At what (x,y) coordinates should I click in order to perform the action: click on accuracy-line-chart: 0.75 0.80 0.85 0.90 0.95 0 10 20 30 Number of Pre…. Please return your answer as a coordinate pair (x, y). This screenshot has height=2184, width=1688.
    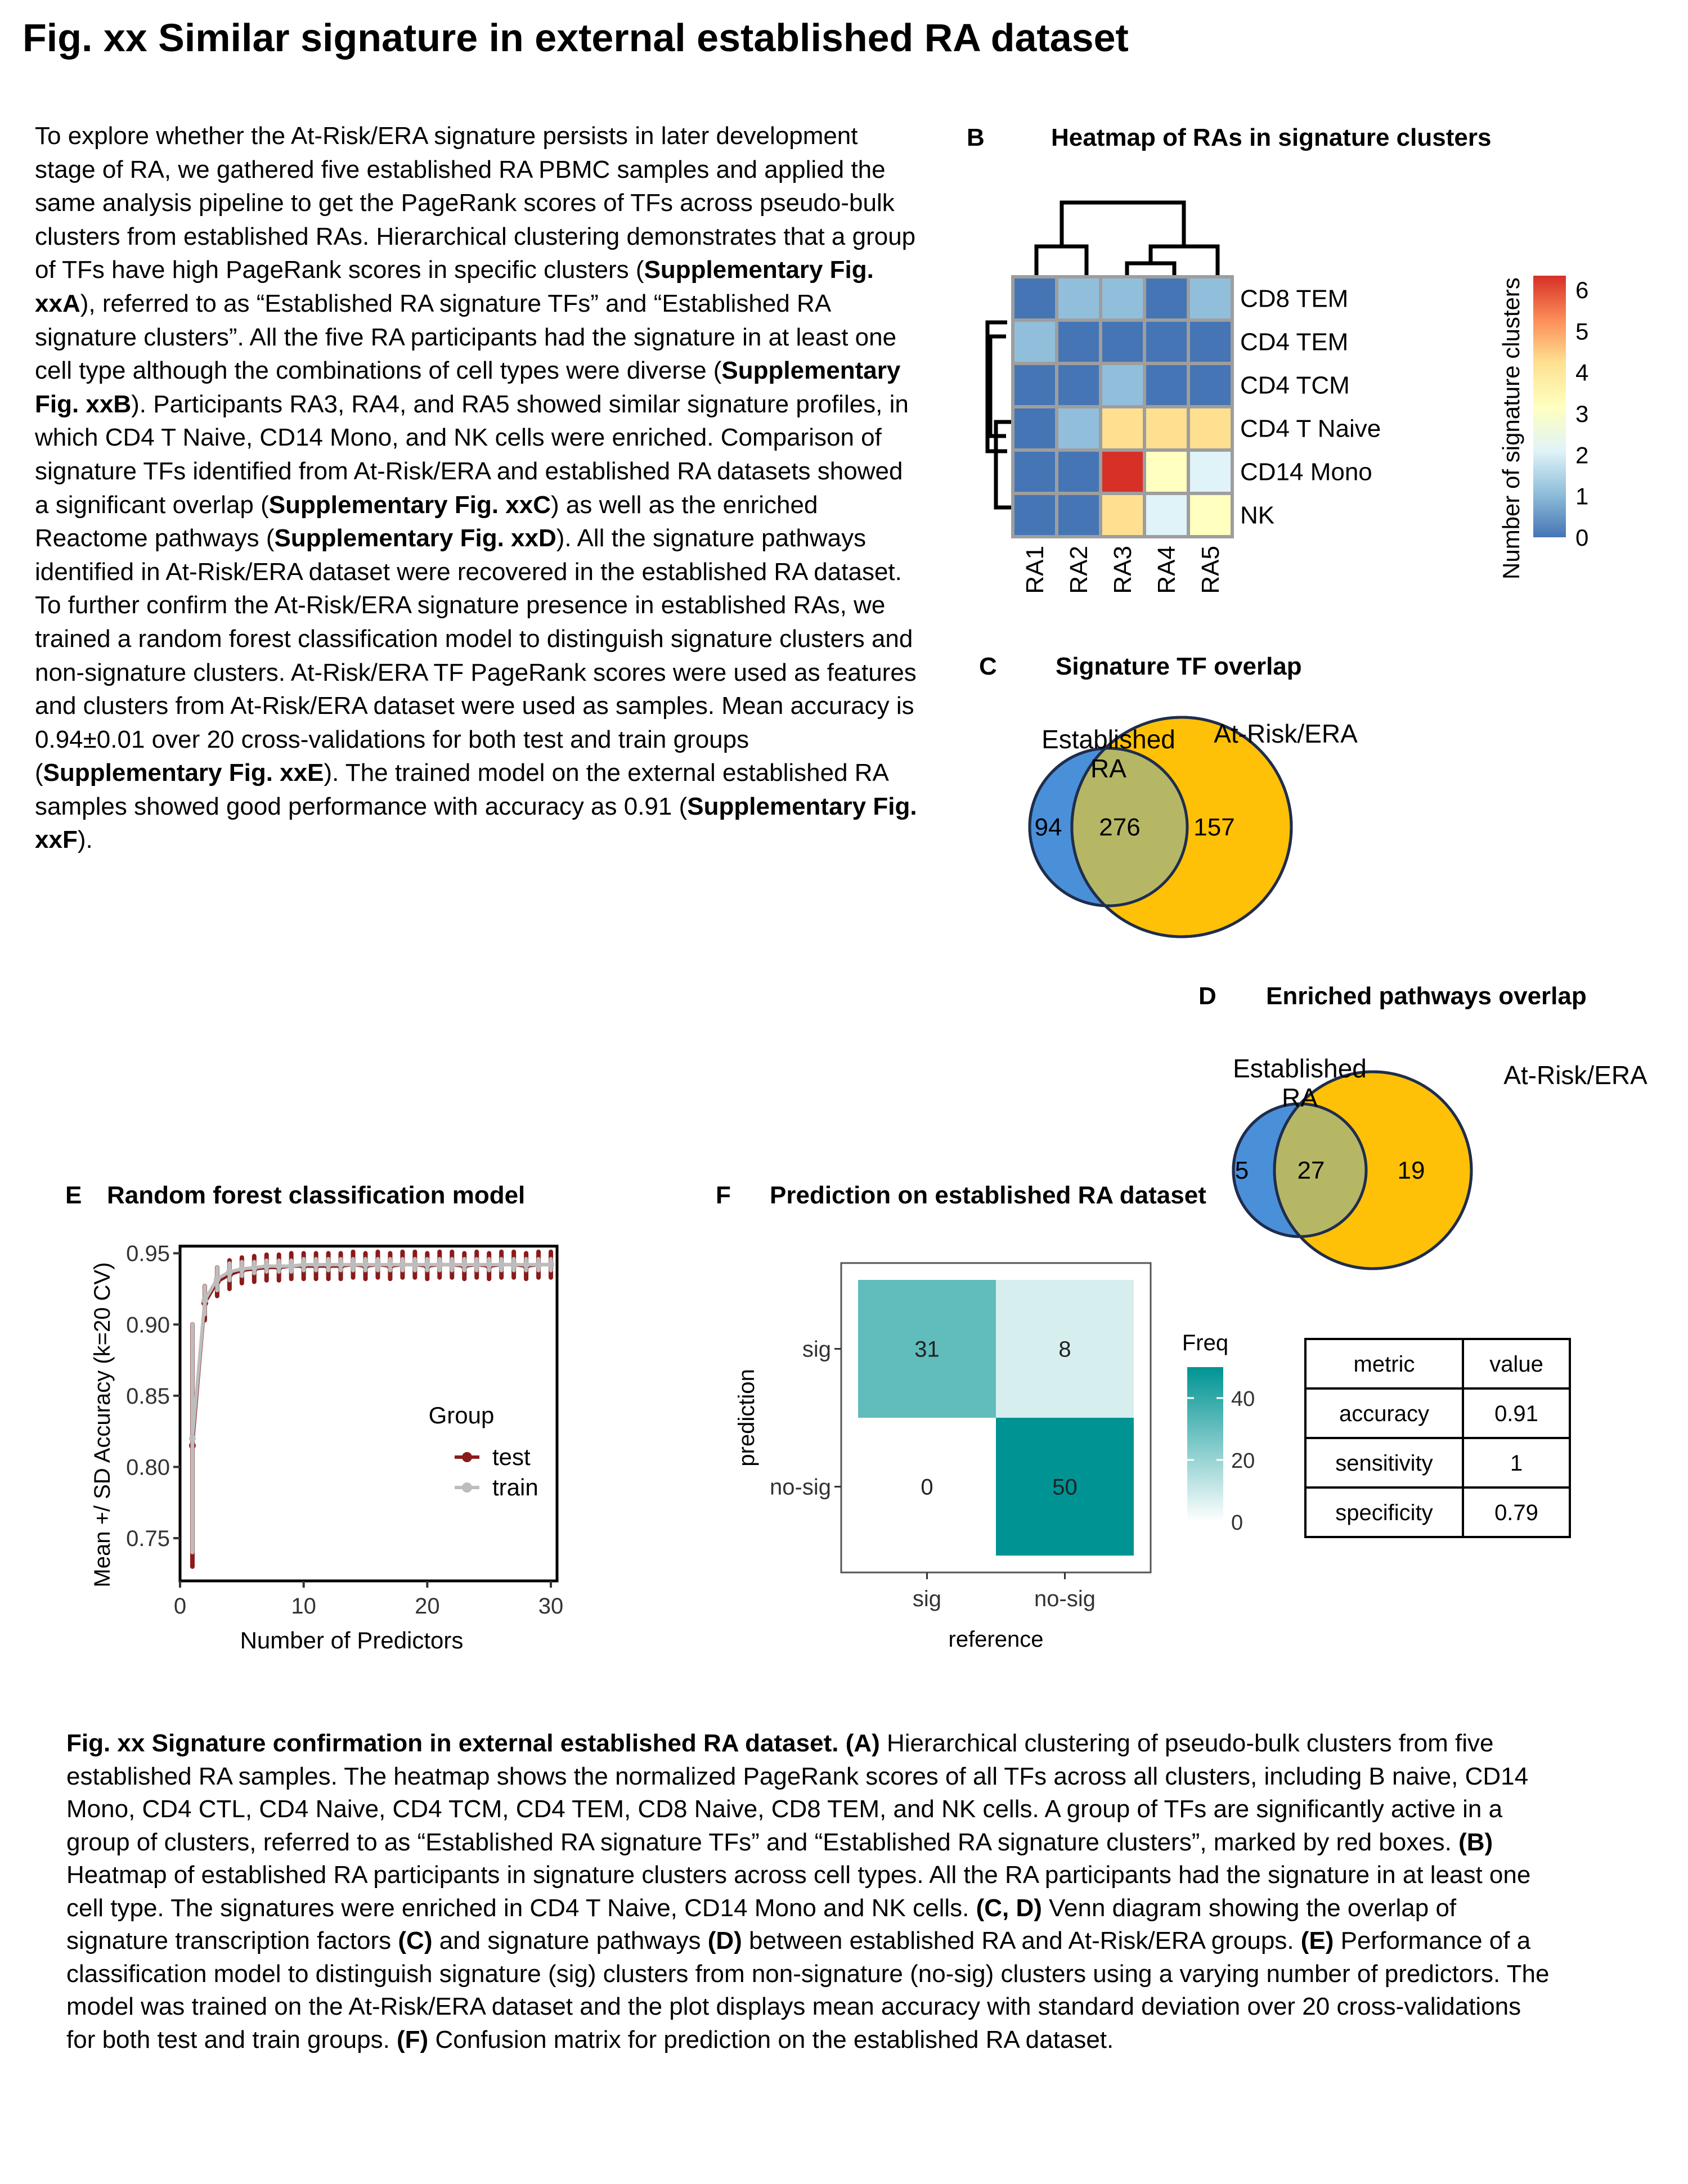
    Looking at the image, I should click on (326, 1447).